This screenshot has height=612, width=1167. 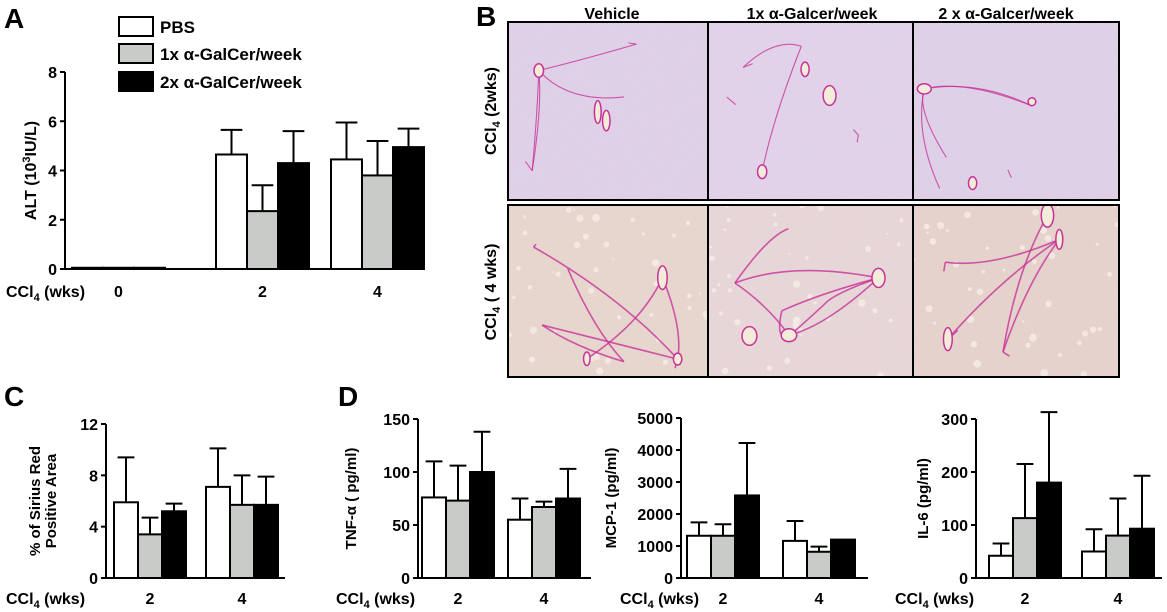 What do you see at coordinates (43, 501) in the screenshot?
I see `y-axis-label: % of Sirius RedPositive Area` at bounding box center [43, 501].